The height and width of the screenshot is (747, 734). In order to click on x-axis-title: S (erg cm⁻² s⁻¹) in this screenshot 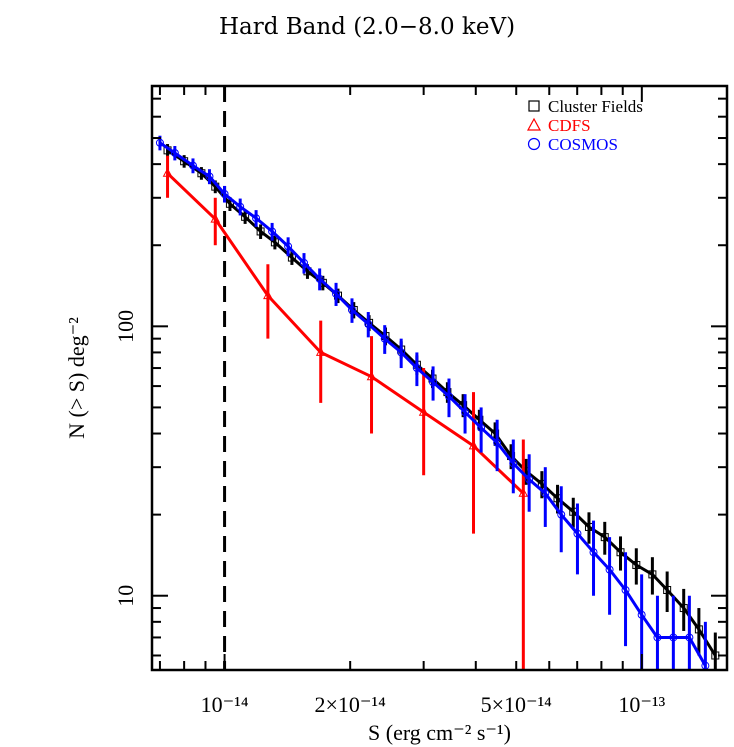, I will do `click(439, 732)`.